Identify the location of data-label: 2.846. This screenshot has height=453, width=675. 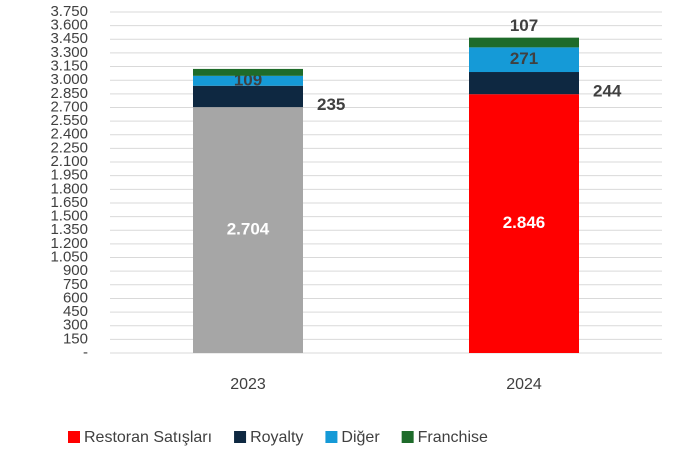
(524, 222).